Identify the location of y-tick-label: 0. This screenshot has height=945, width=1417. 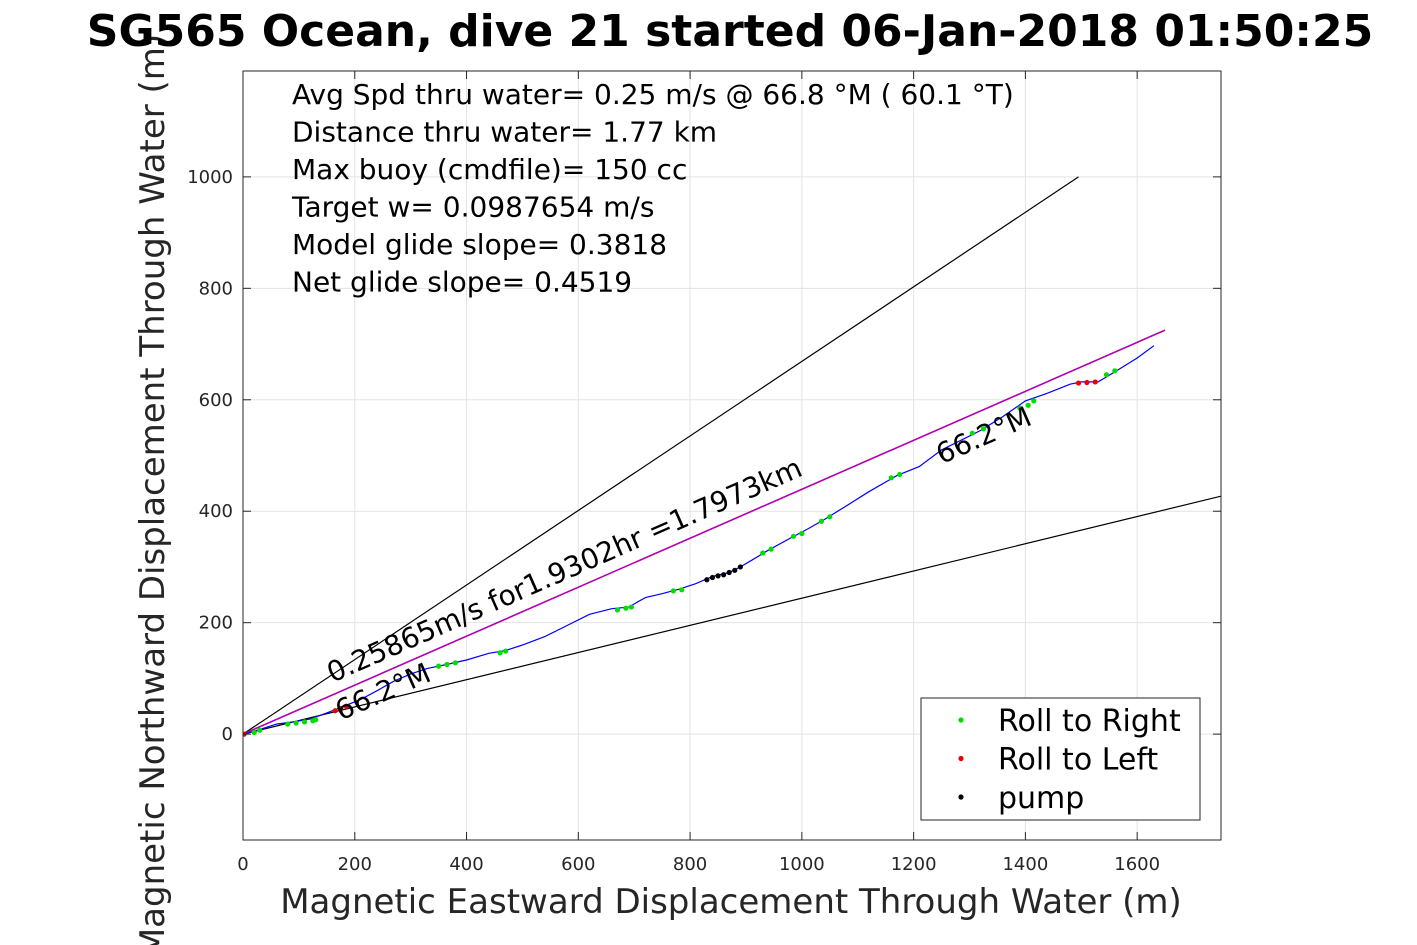
(227, 734).